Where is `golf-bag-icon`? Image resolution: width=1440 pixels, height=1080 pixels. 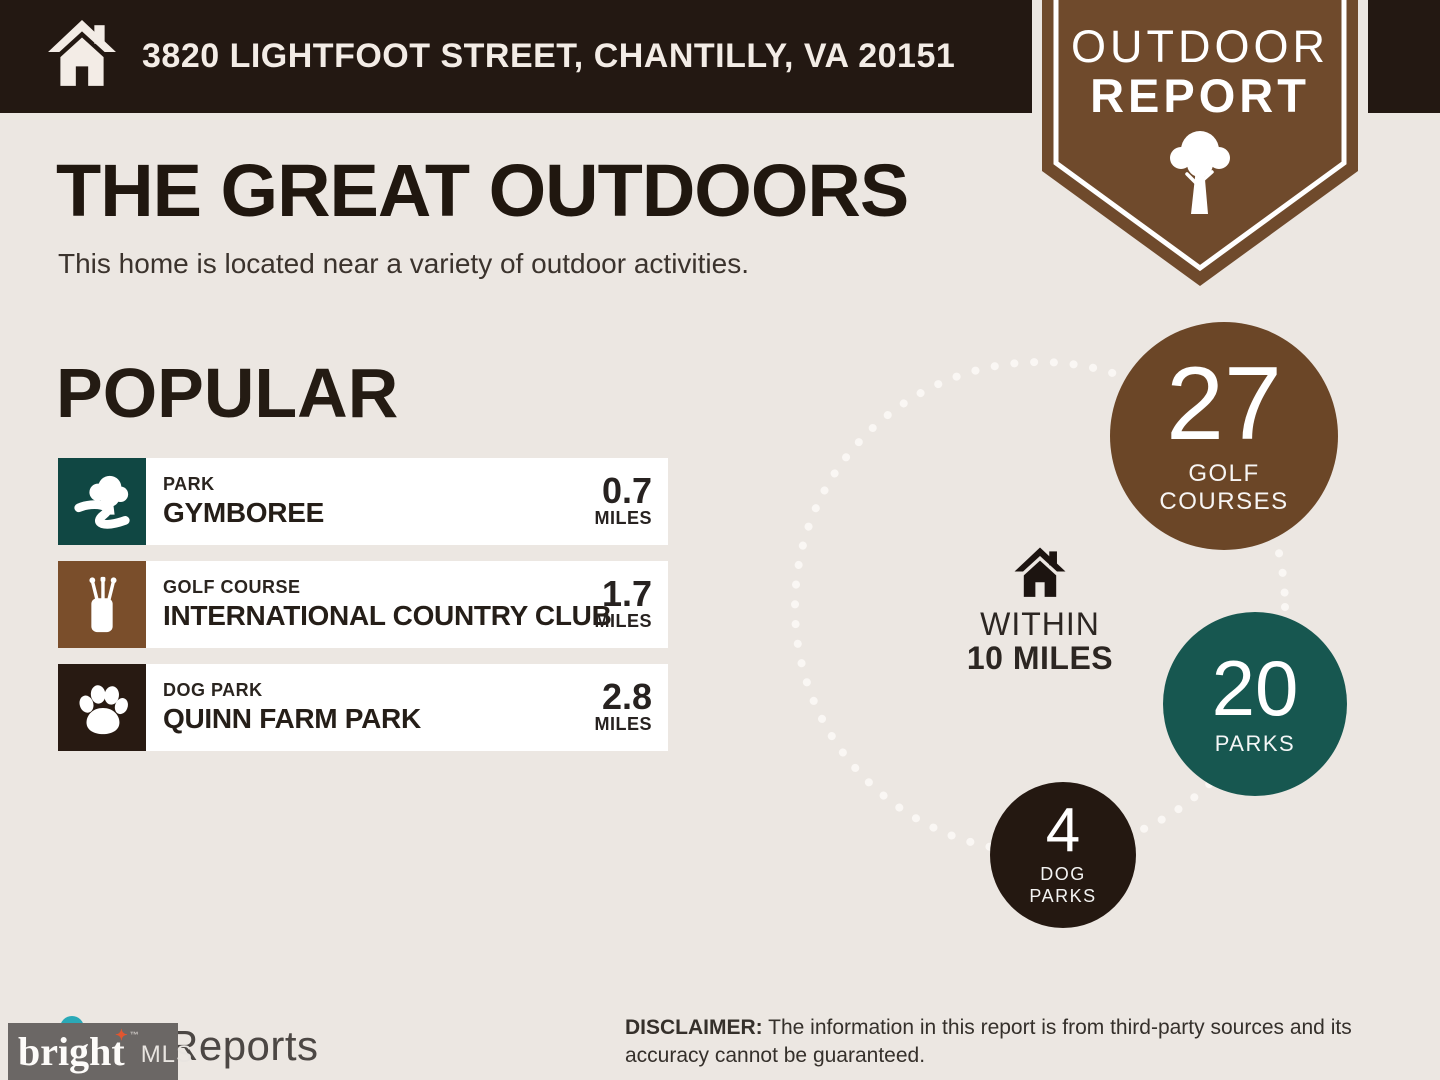
golf-bag-icon is located at coordinates (103, 604).